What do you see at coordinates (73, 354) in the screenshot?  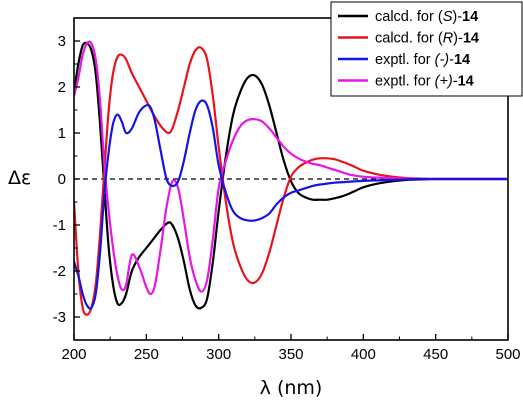 I see `x-tick-label: 200` at bounding box center [73, 354].